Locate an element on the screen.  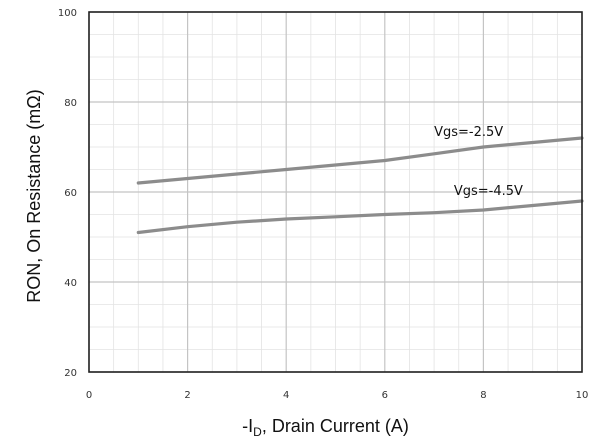
x-tick-label: 2 is located at coordinates (187, 395).